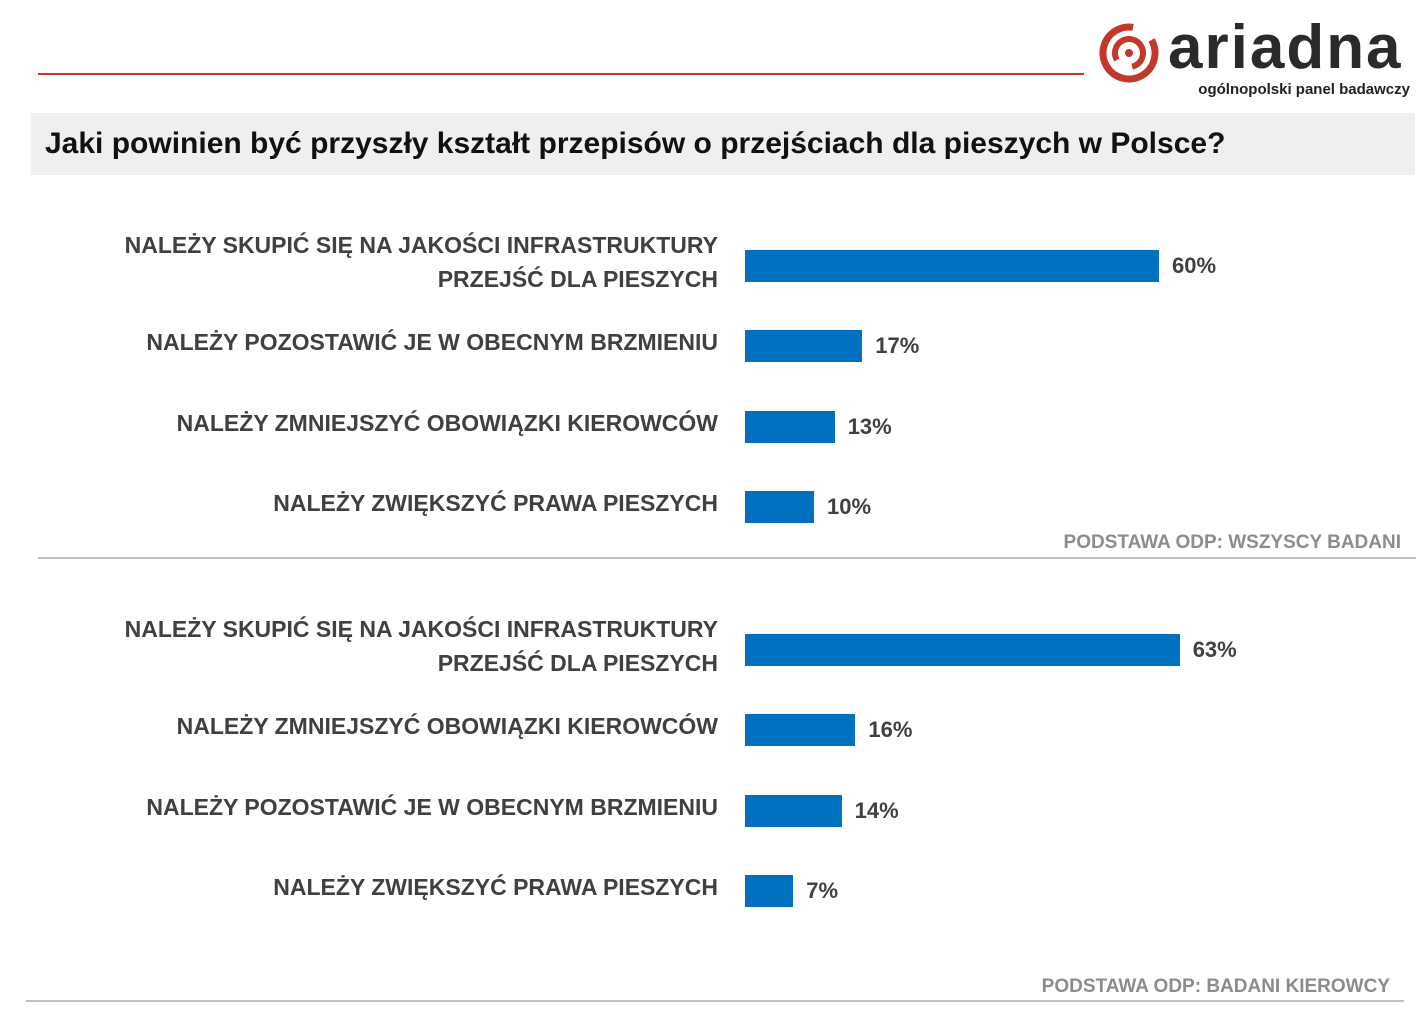  I want to click on header-rule, so click(561, 74).